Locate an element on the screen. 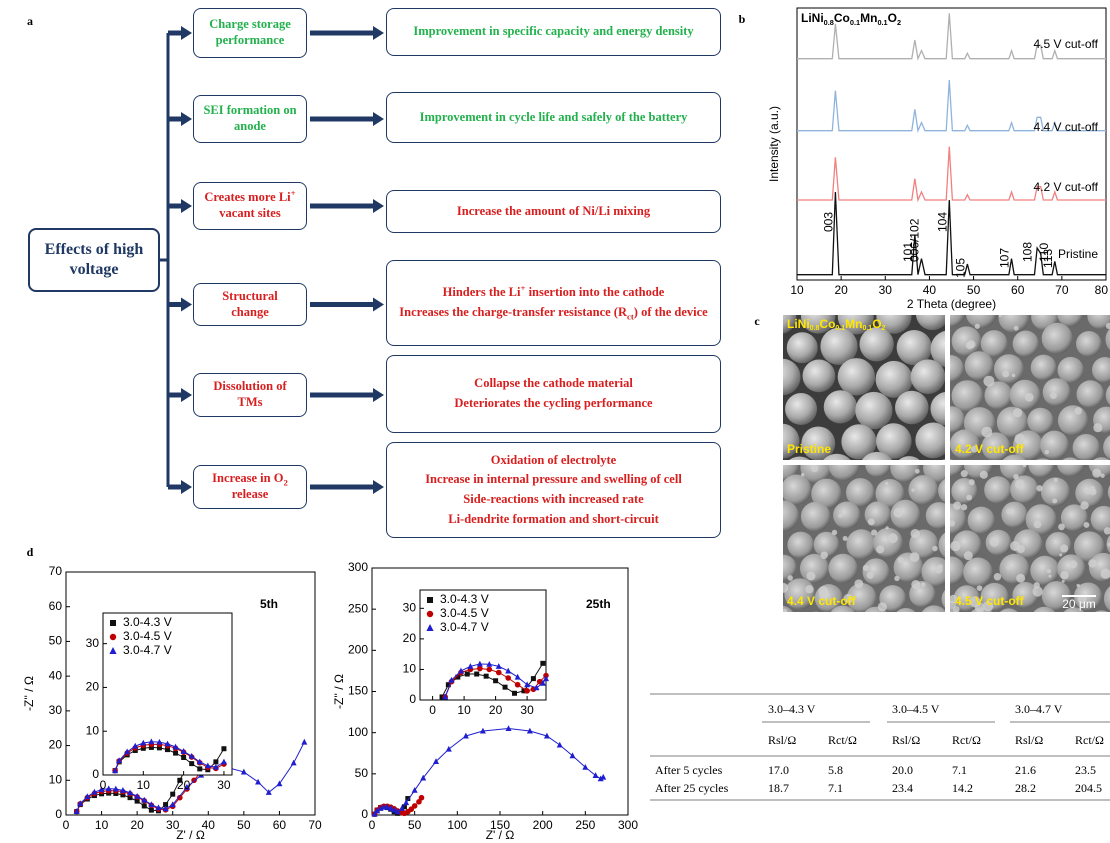 This screenshot has height=843, width=1110. table-cell: After 5 cycles is located at coordinates (689, 770).